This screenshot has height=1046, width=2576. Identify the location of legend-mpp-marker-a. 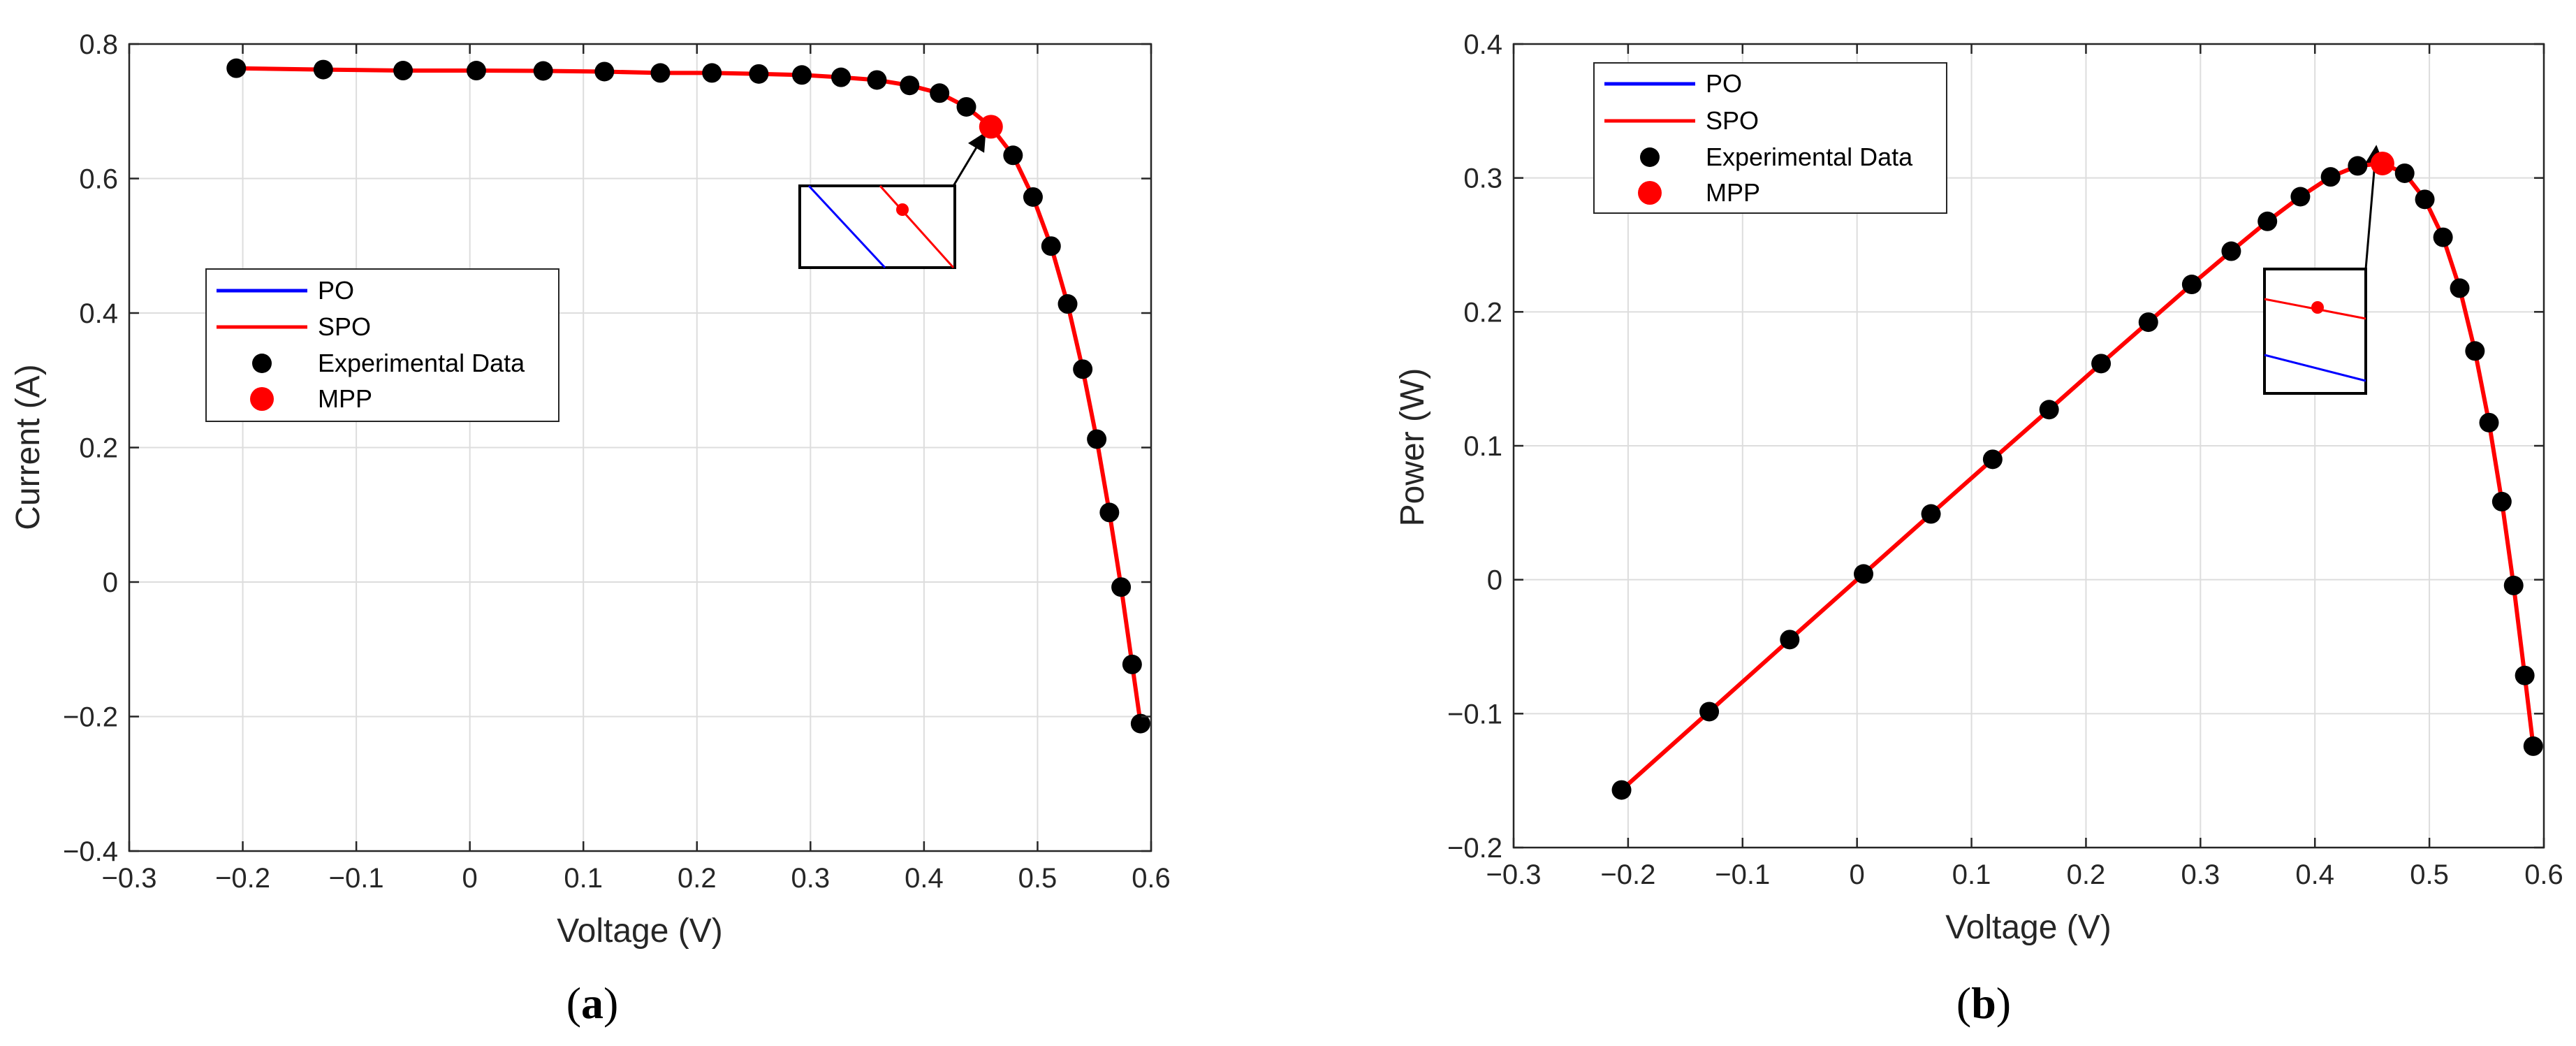
(262, 399).